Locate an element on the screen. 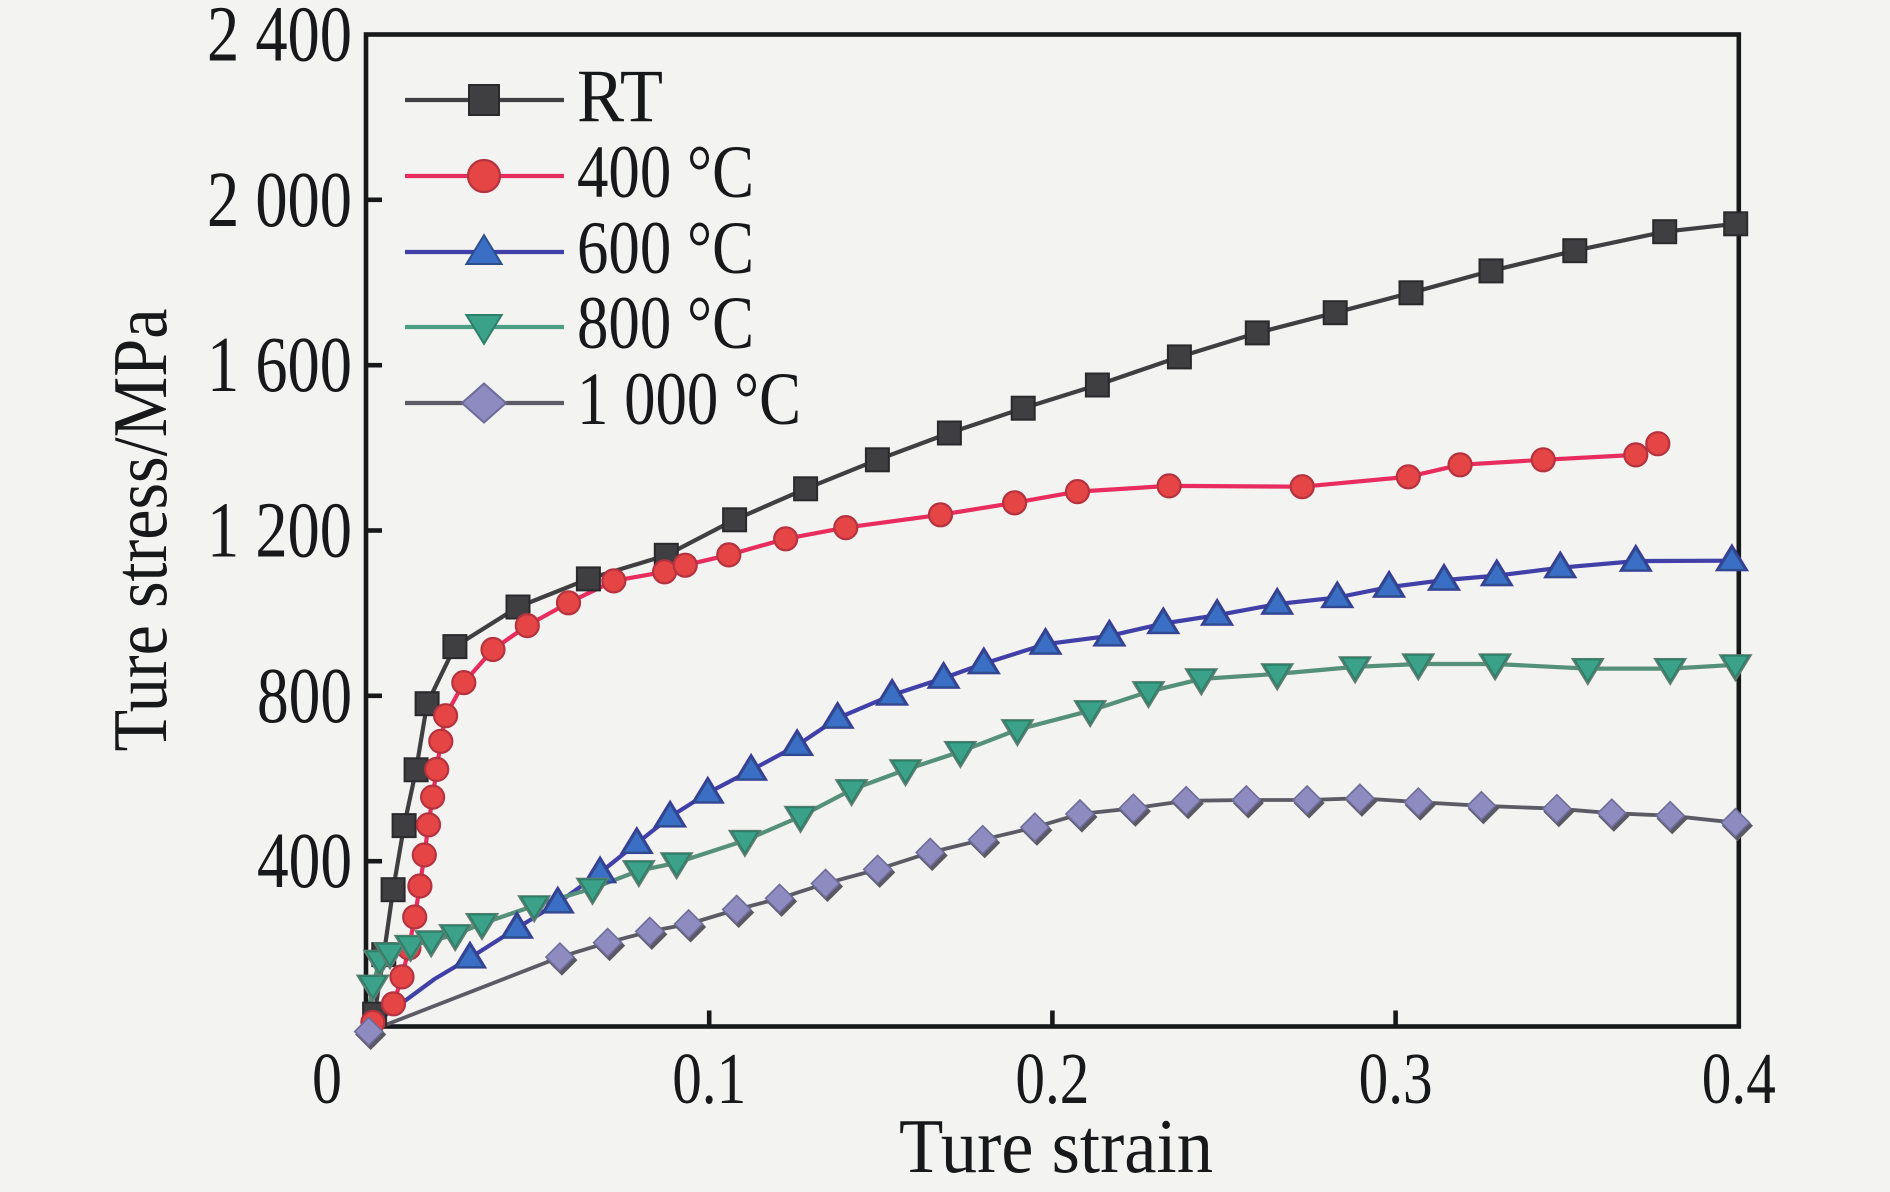 This screenshot has width=1890, height=1192. svg-text: 800 is located at coordinates (304, 696).